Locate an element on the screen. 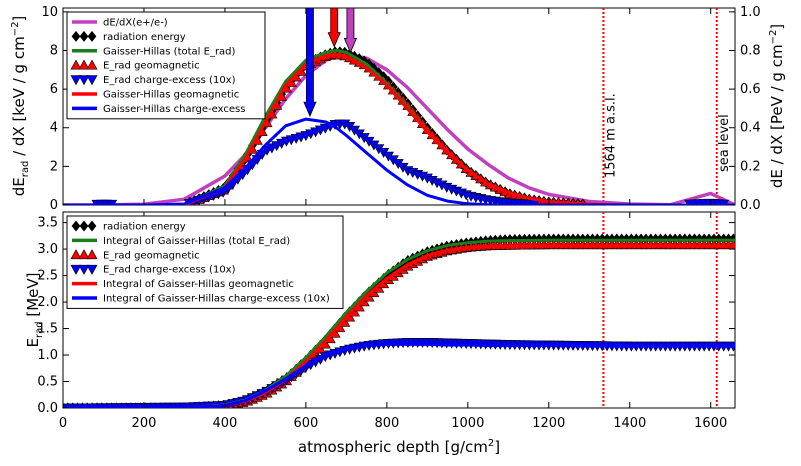 This screenshot has height=466, width=801. bottom-xtick-label: 1400 is located at coordinates (629, 423).